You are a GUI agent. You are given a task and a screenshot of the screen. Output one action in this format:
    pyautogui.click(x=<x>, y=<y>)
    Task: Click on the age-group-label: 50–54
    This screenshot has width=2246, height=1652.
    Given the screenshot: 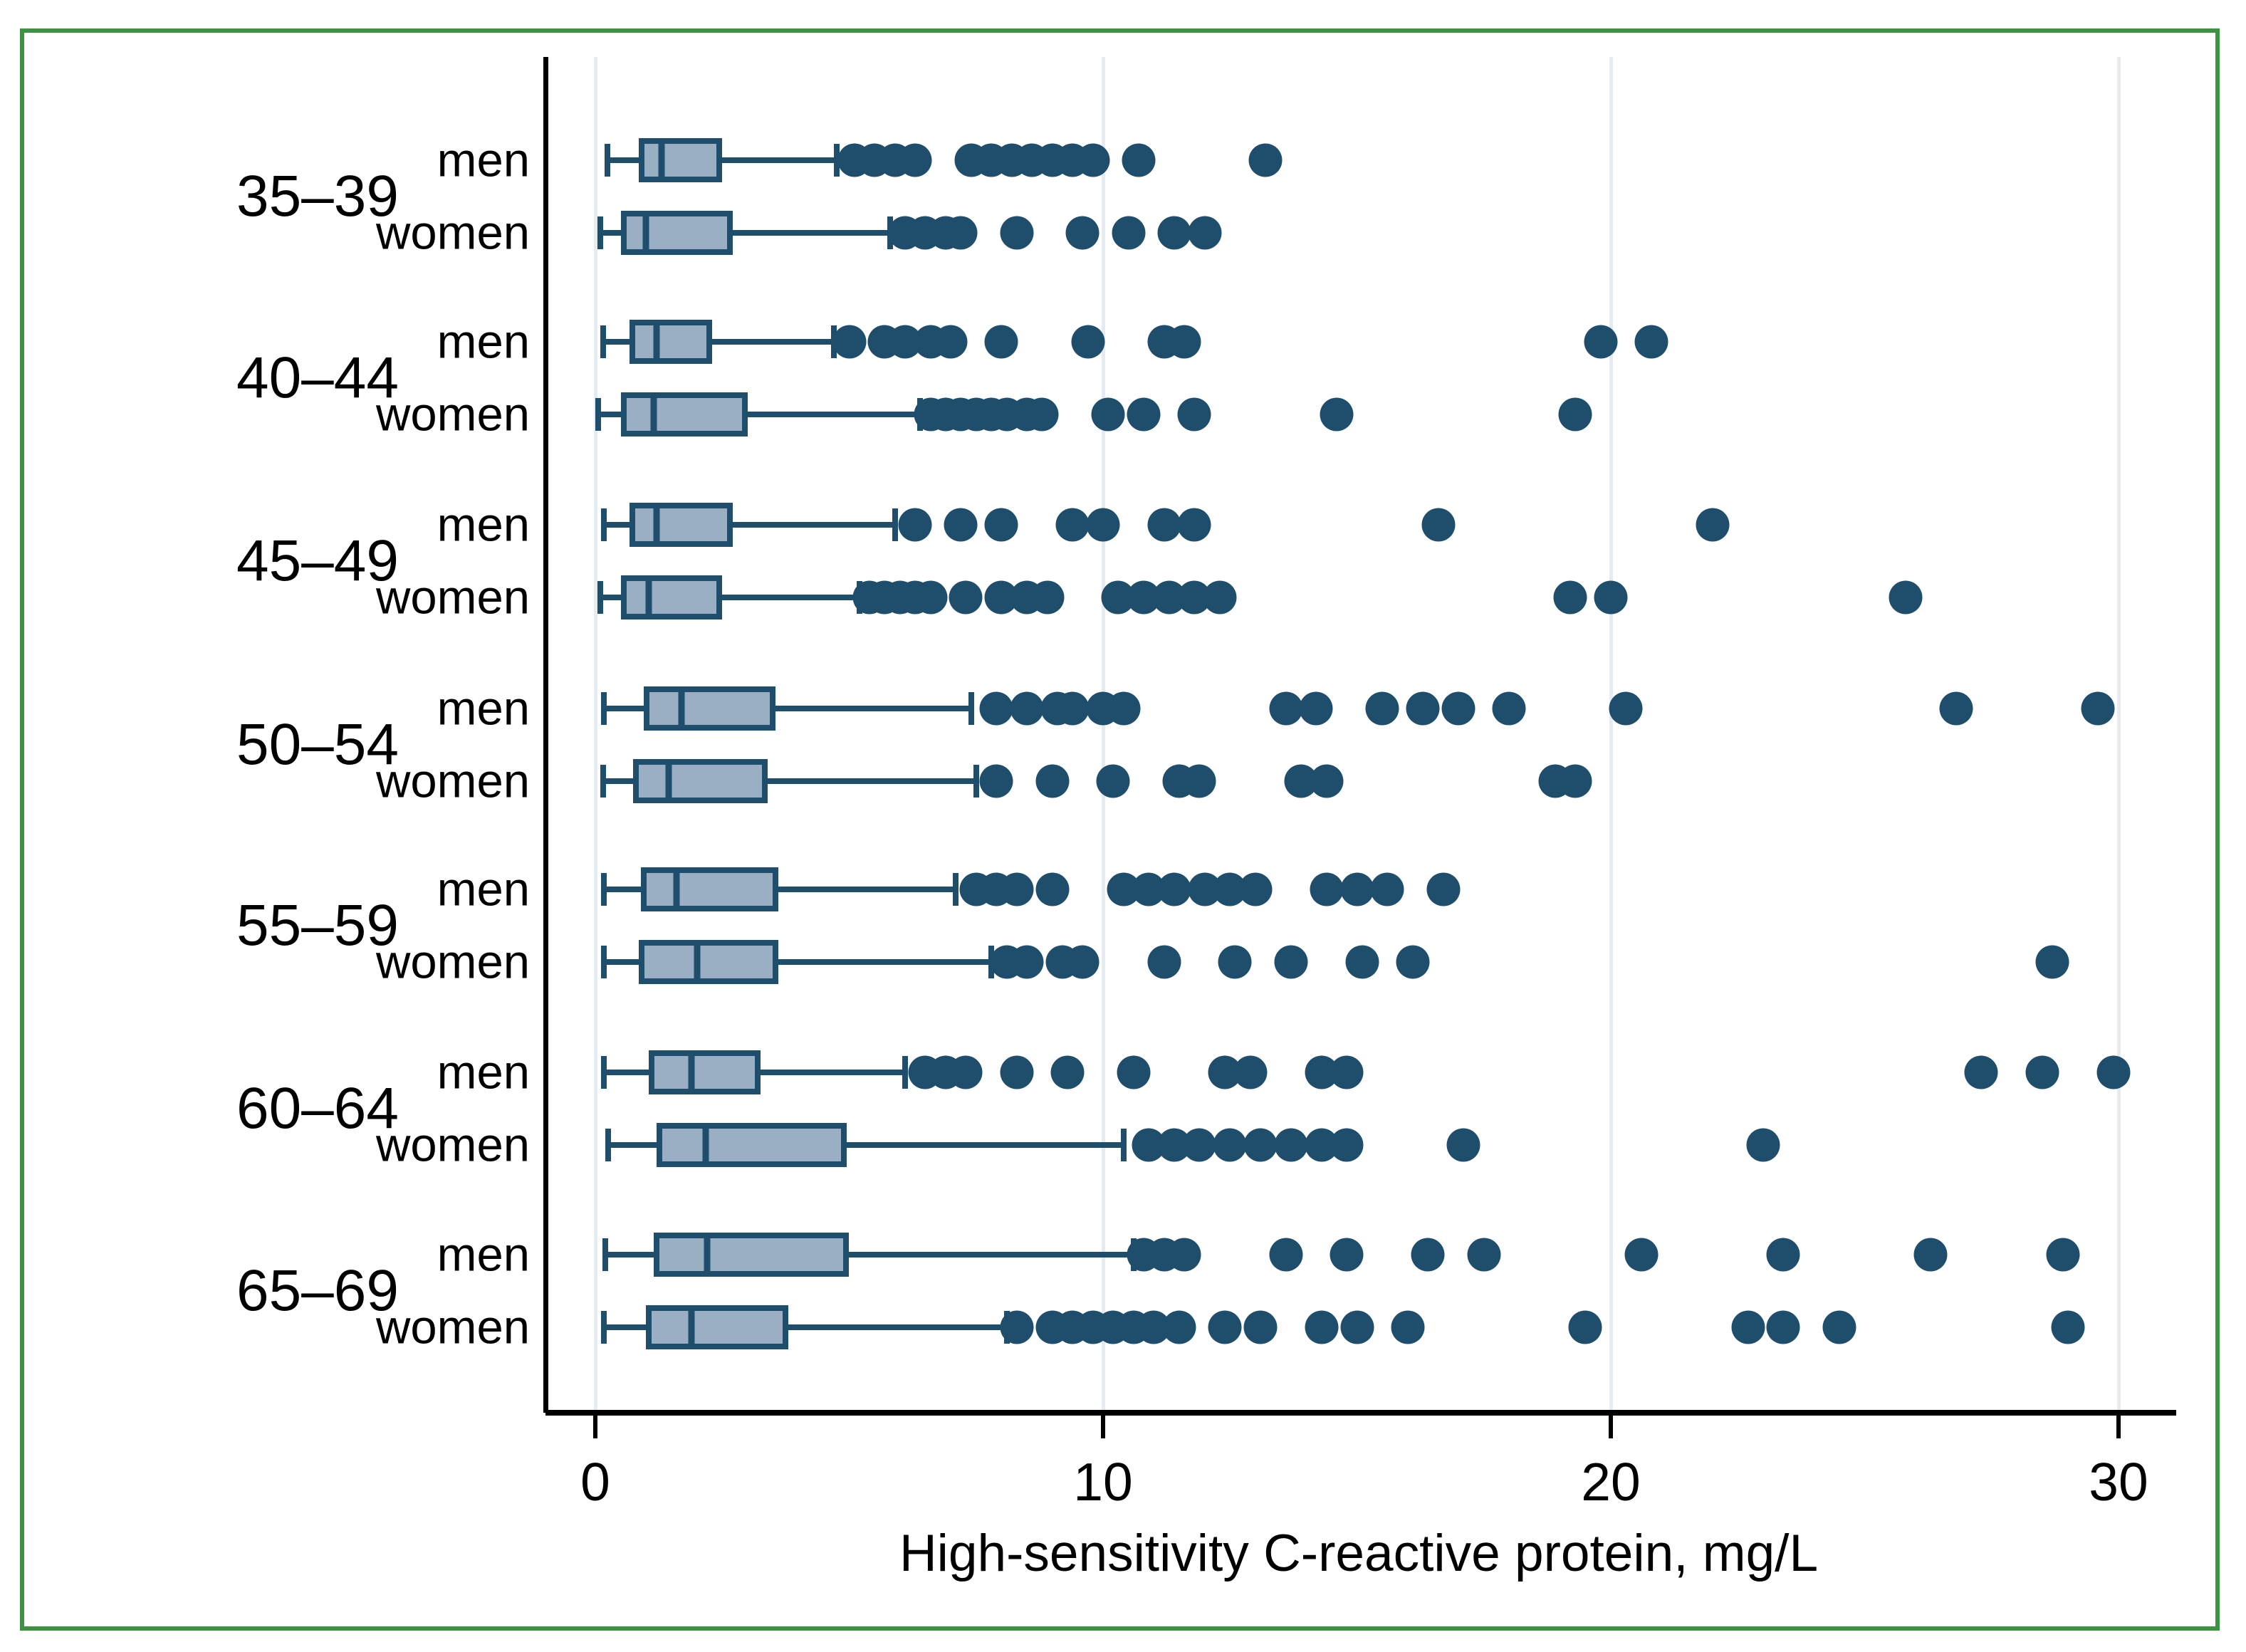 What is the action you would take?
    pyautogui.click(x=317, y=744)
    